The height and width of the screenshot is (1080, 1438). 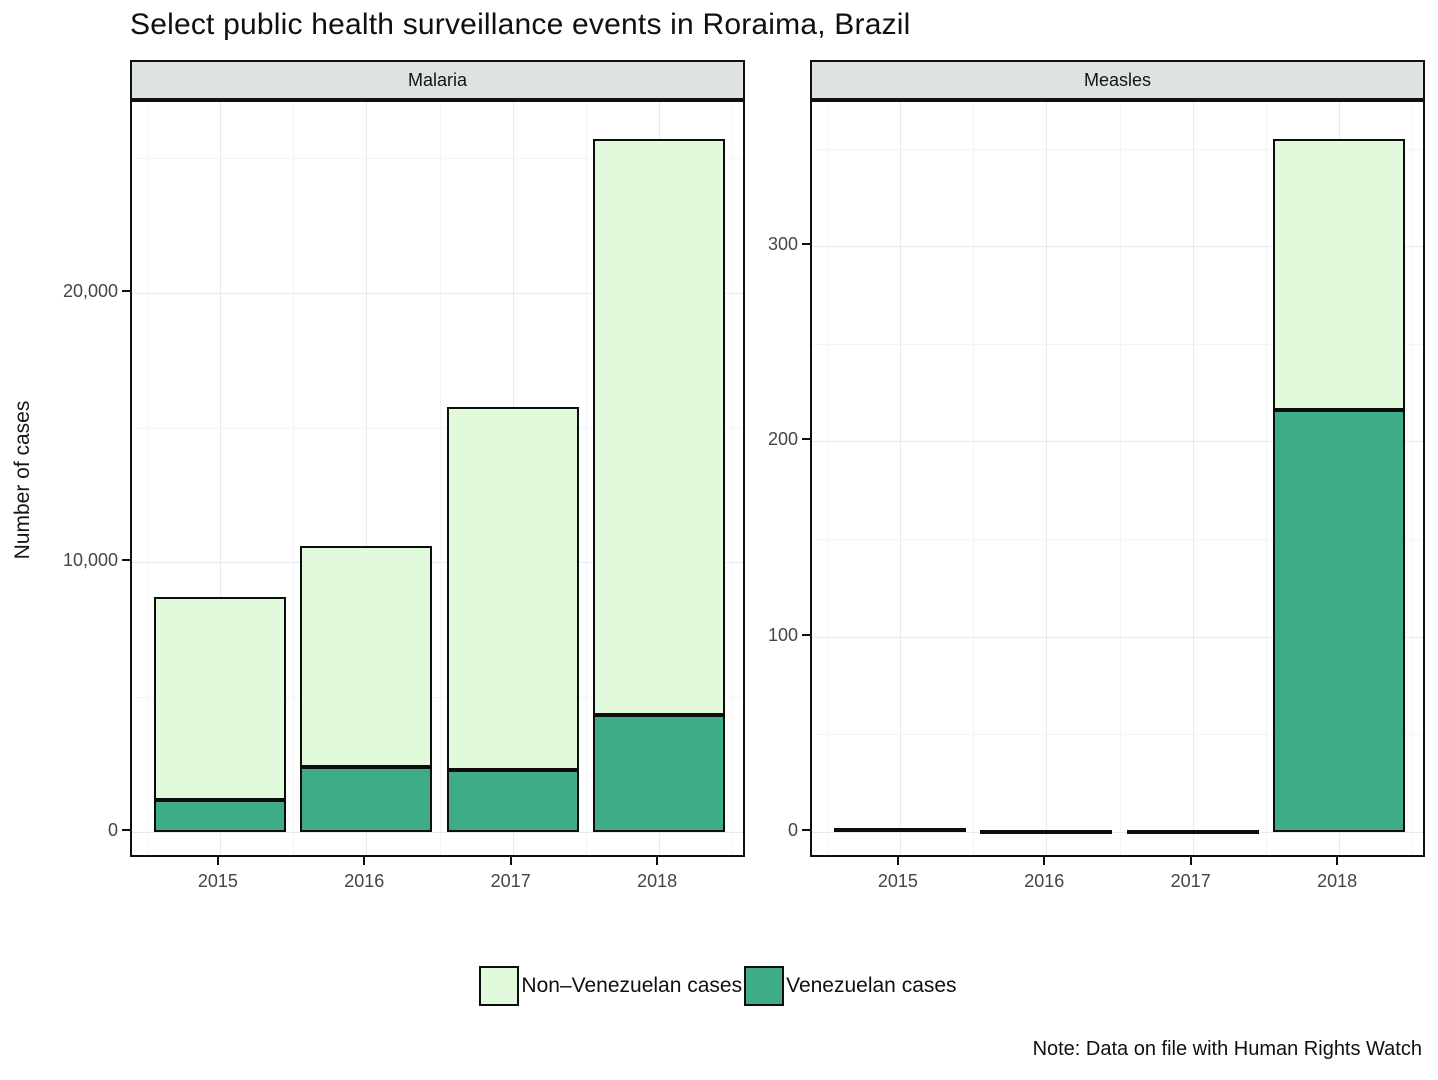 I want to click on panel-header-measles: Measles, so click(x=1117, y=80).